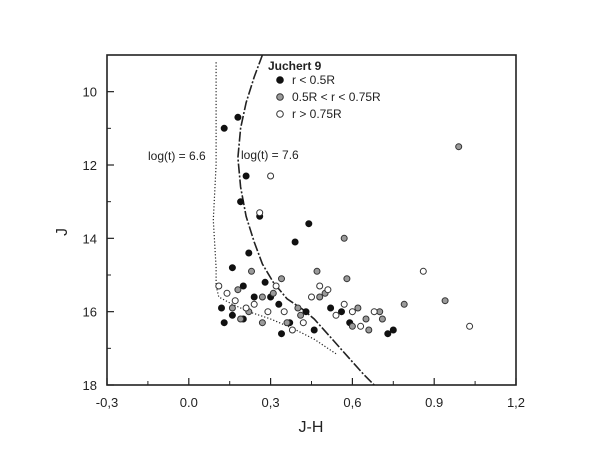 The image size is (599, 464). What do you see at coordinates (295, 66) in the screenshot?
I see `legend-title: Juchert 9` at bounding box center [295, 66].